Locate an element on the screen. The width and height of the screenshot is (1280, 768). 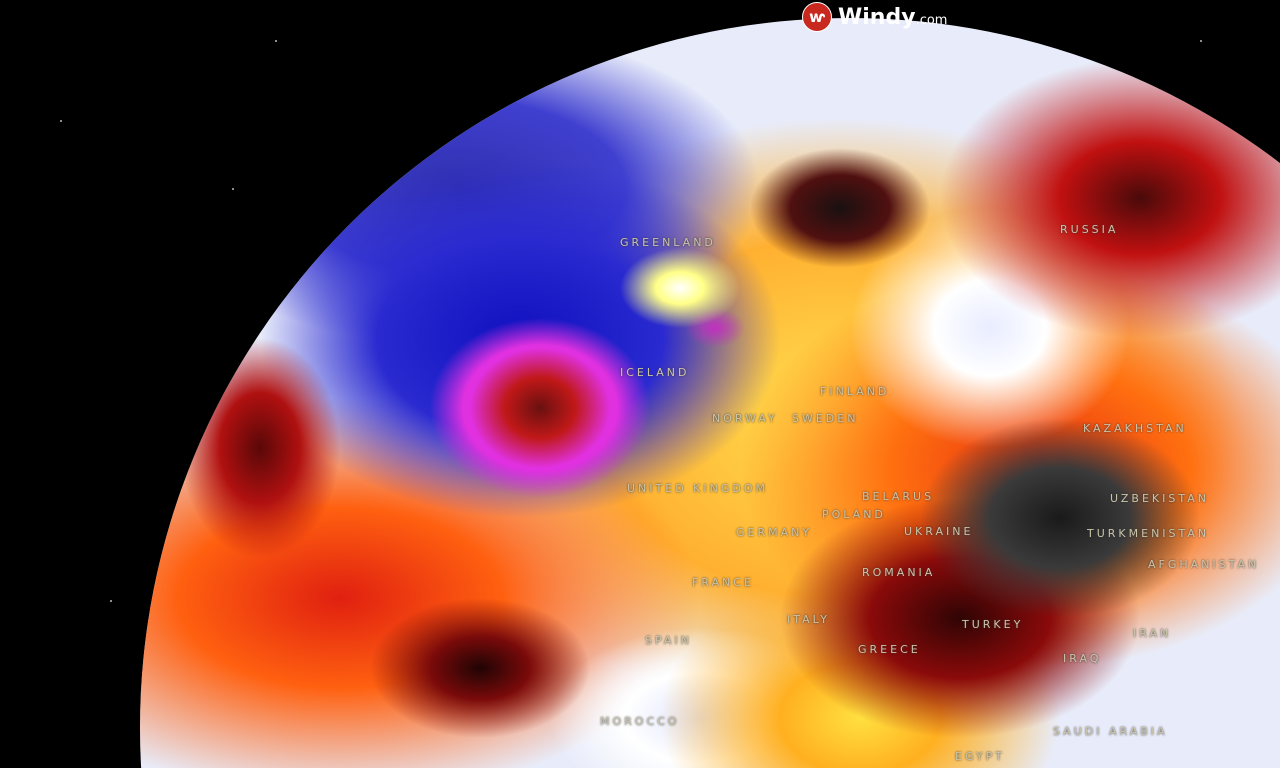
windy-logo-icon: ⱳ is located at coordinates (817, 17).